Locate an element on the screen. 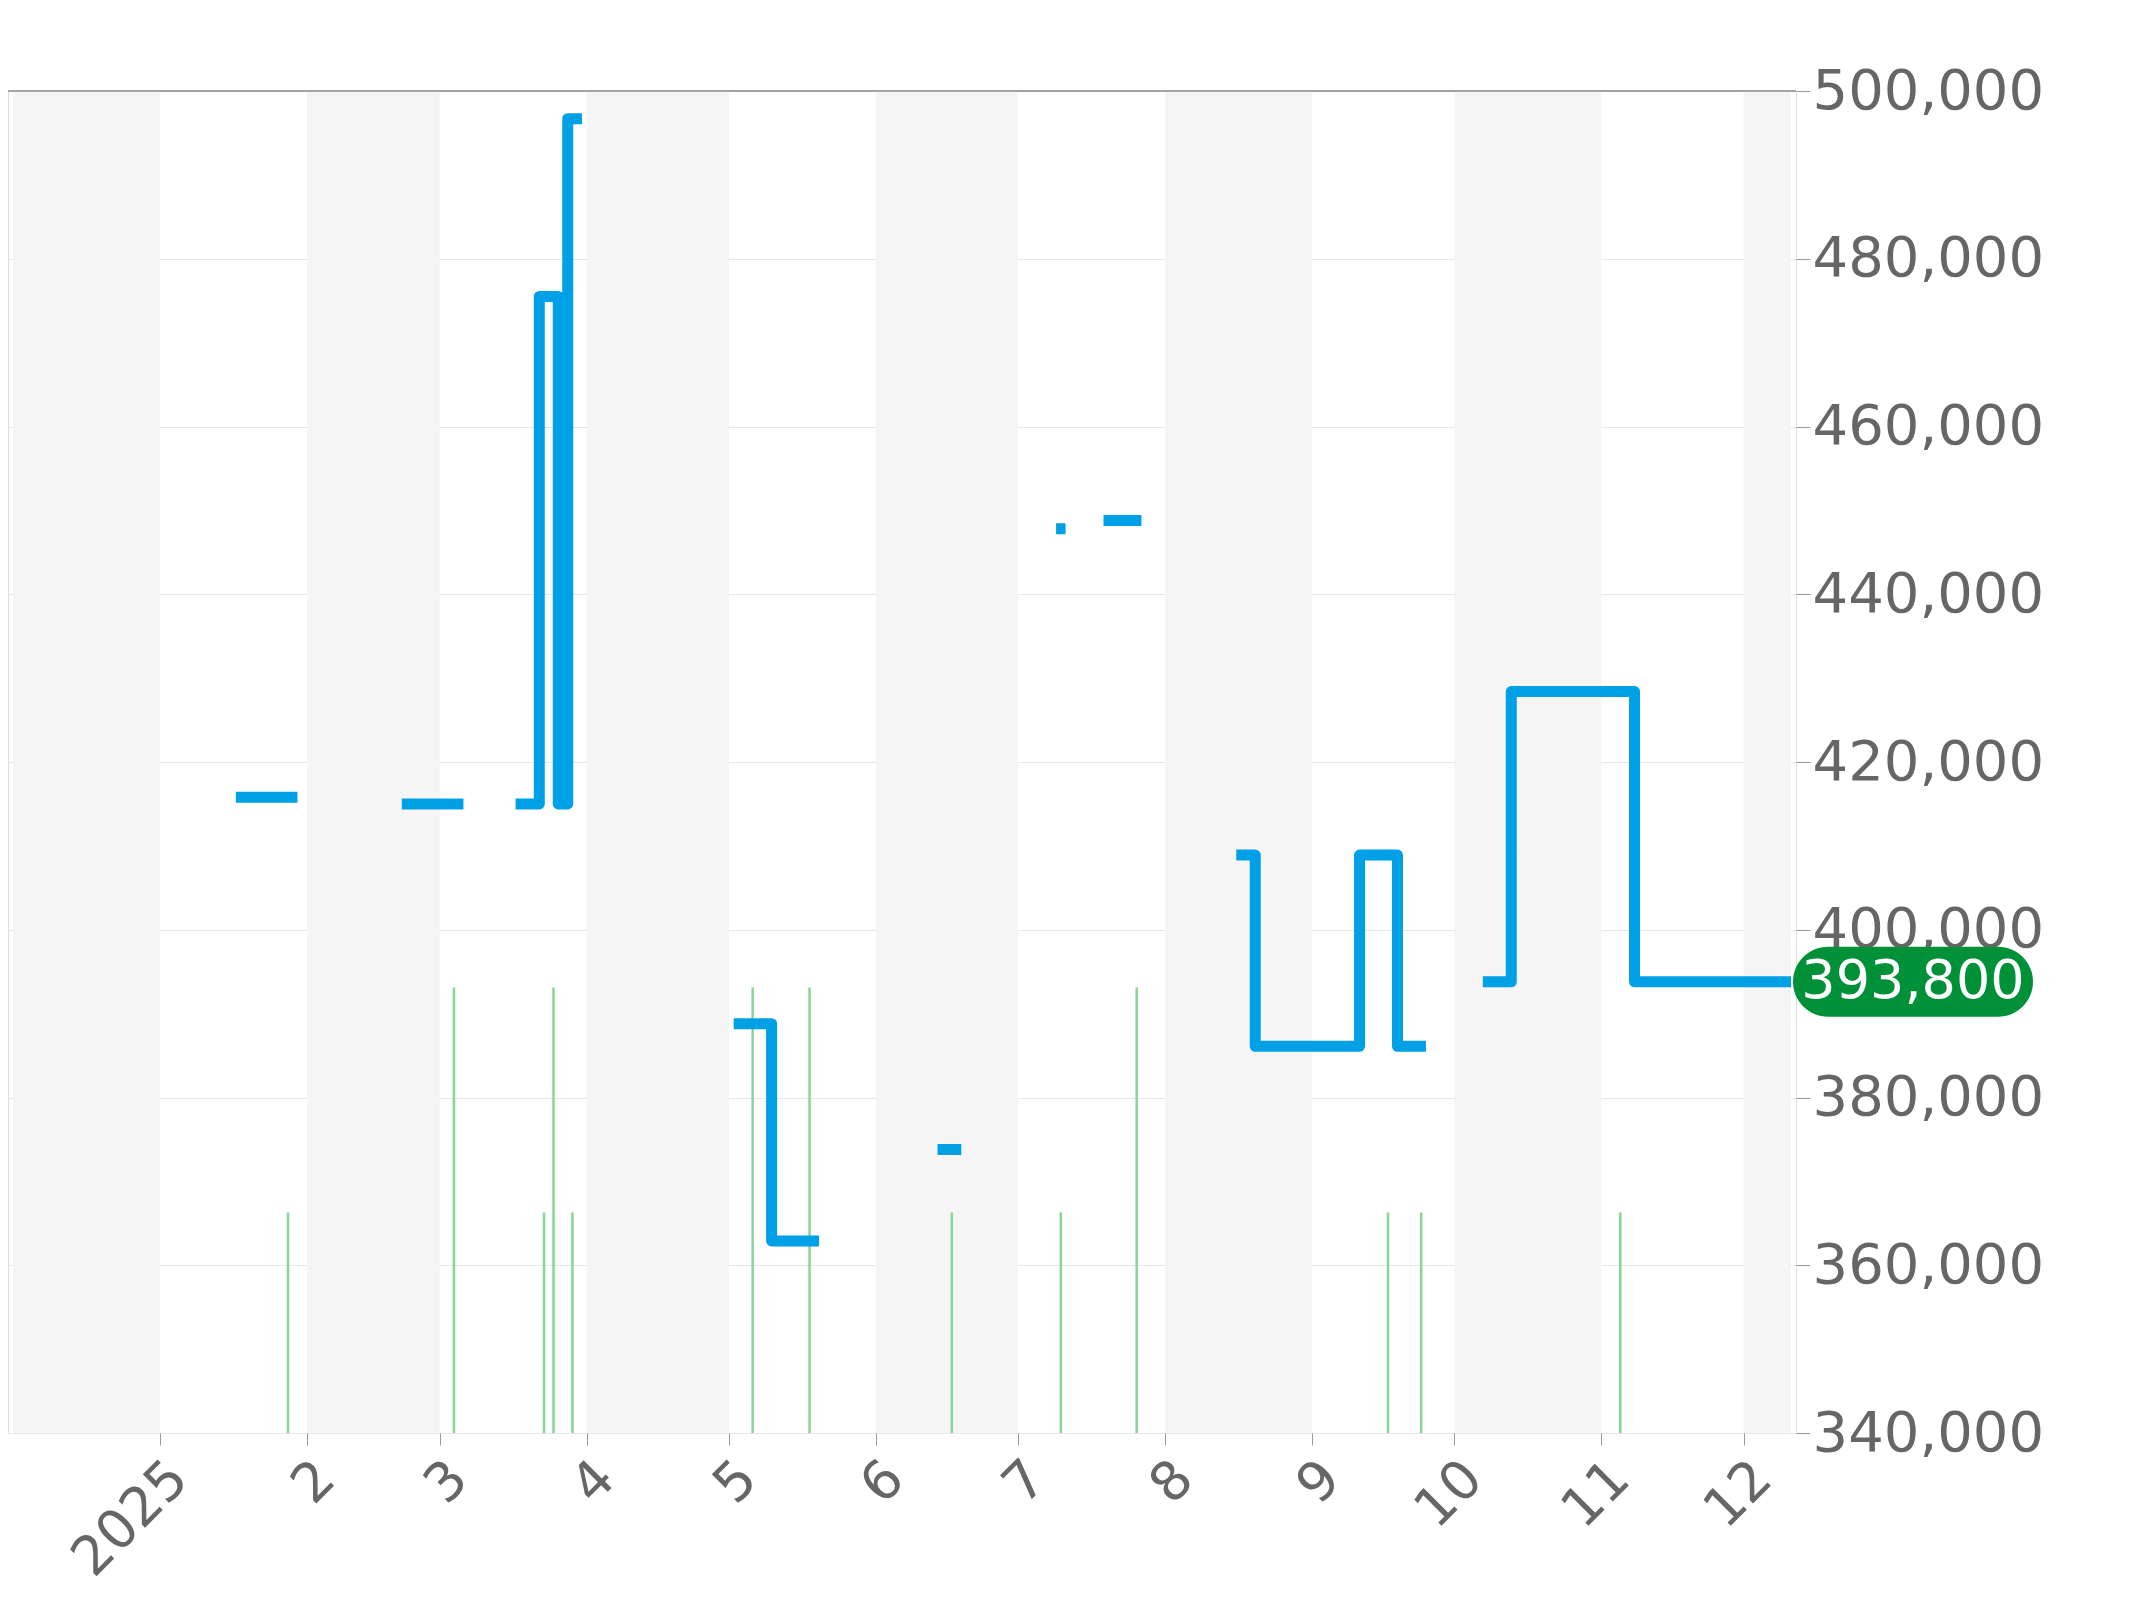 The width and height of the screenshot is (2144, 1600). x-tick-label: 3 is located at coordinates (445, 1481).